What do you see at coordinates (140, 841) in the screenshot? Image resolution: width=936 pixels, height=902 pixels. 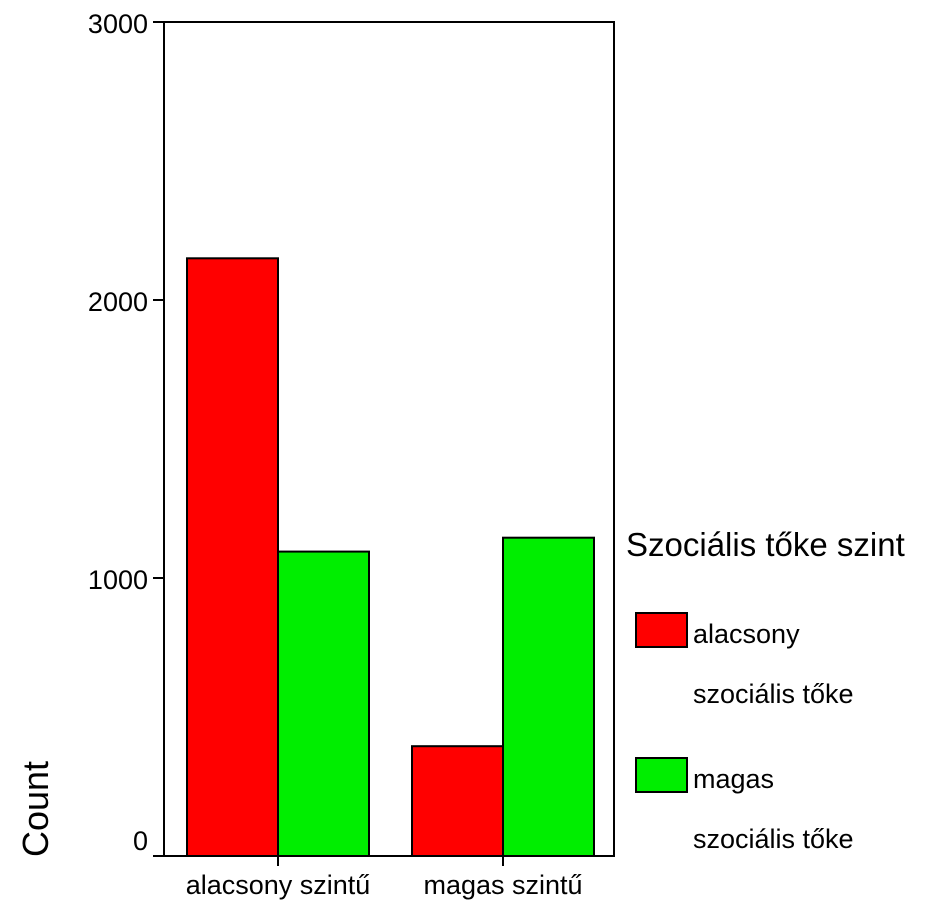 I see `y-tick-label: 0` at bounding box center [140, 841].